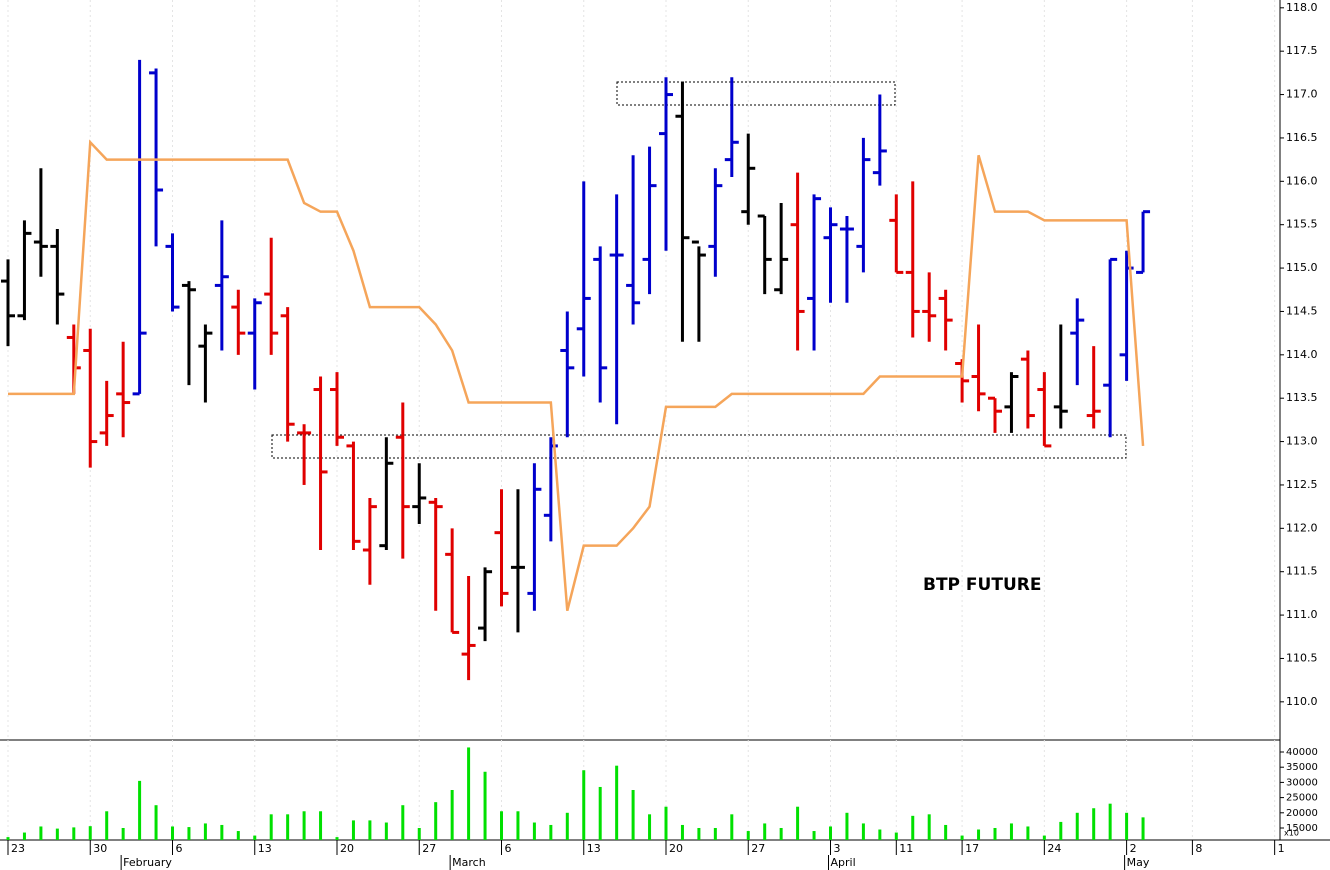 The width and height of the screenshot is (1330, 870). Describe the element at coordinates (1302, 441) in the screenshot. I see `price-tick-label: 113.0` at that location.